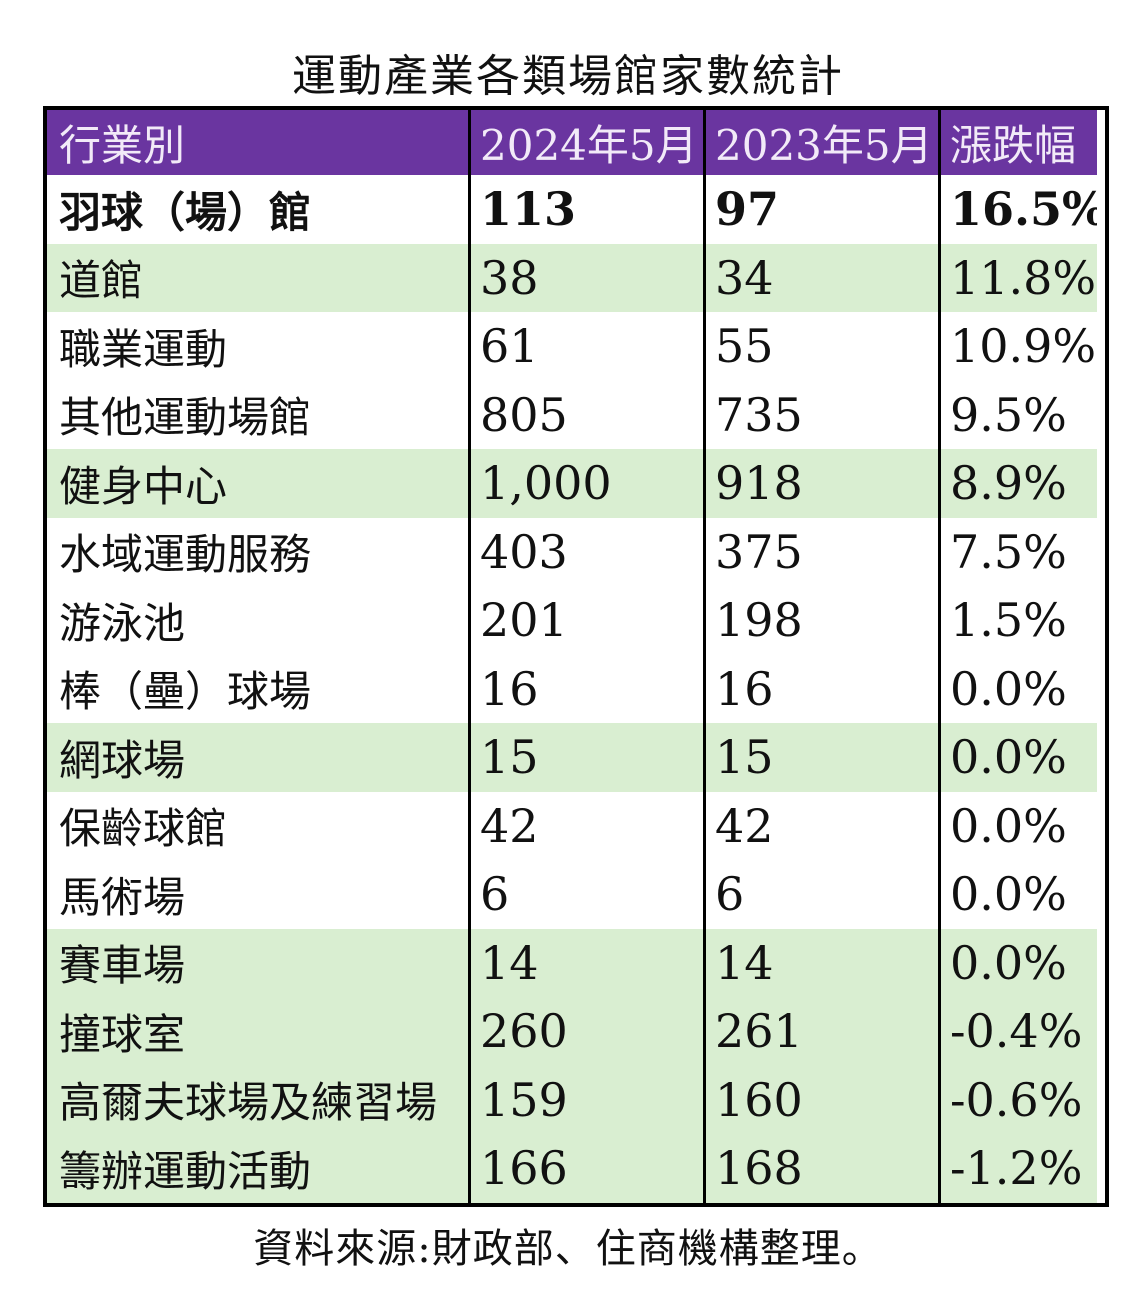 Image resolution: width=1136 pixels, height=1289 pixels. I want to click on industry-cell: 道館, so click(257, 277).